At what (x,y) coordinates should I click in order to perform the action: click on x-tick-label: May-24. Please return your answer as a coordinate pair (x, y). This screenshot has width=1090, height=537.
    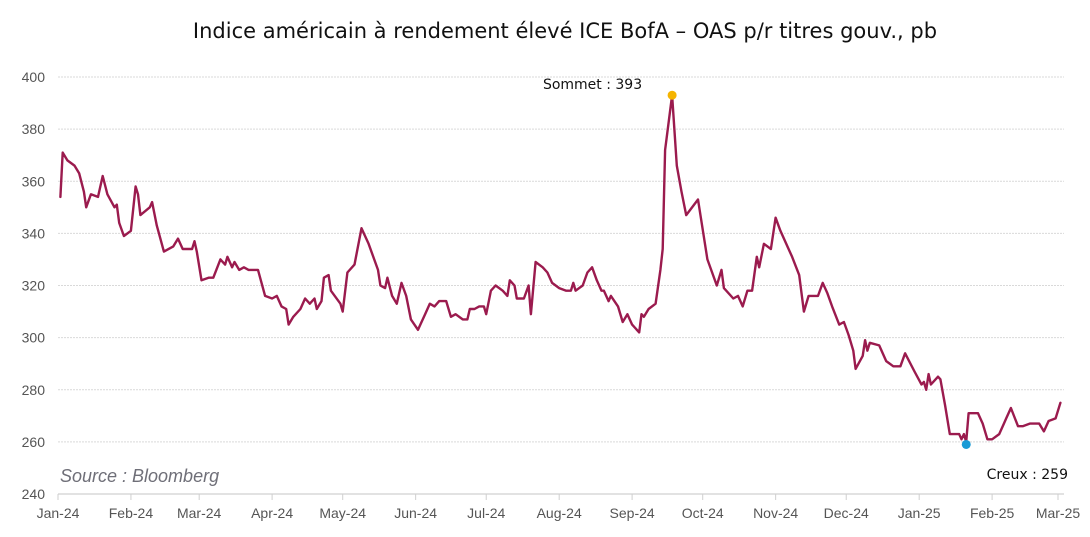
    Looking at the image, I should click on (342, 513).